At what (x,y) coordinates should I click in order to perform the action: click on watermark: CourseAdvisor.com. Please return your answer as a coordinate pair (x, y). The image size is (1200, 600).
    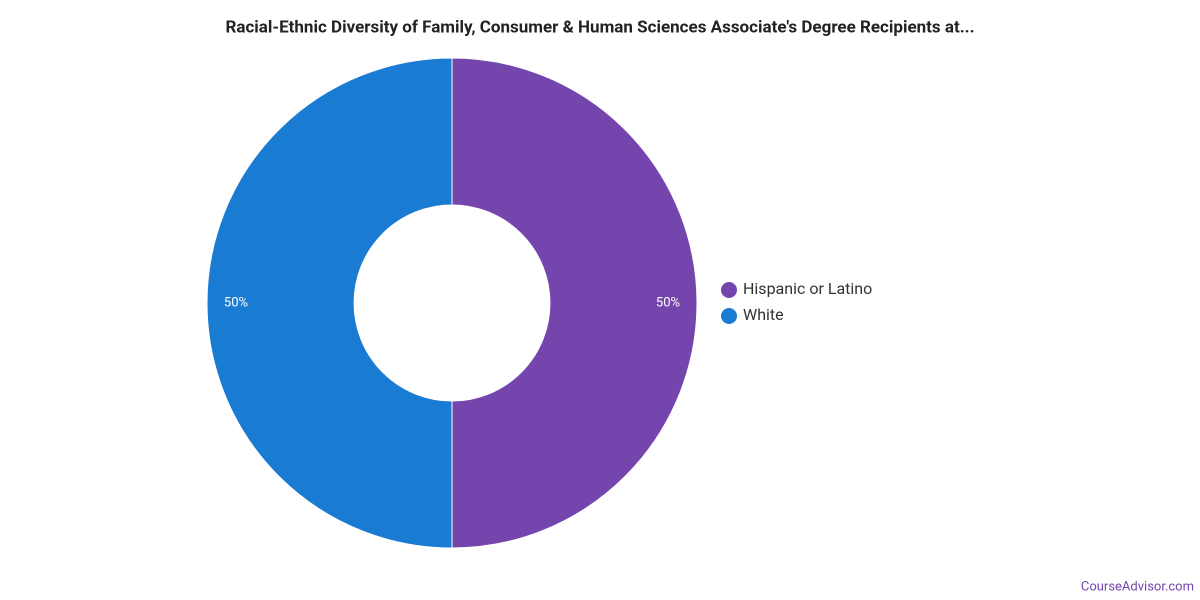
    Looking at the image, I should click on (1137, 586).